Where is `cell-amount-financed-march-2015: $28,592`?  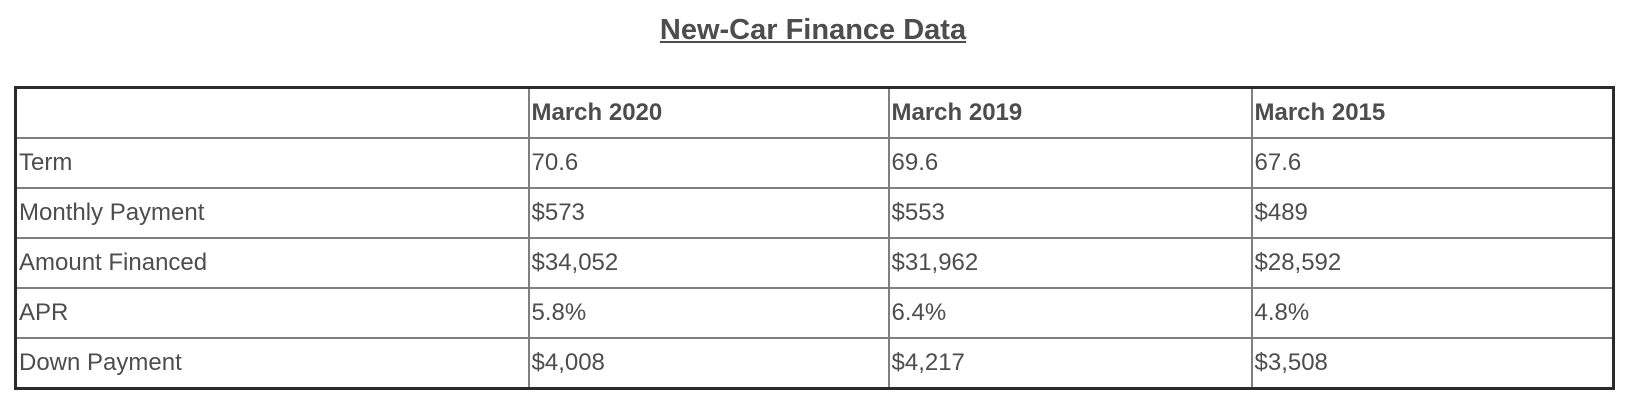 cell-amount-financed-march-2015: $28,592 is located at coordinates (1432, 263).